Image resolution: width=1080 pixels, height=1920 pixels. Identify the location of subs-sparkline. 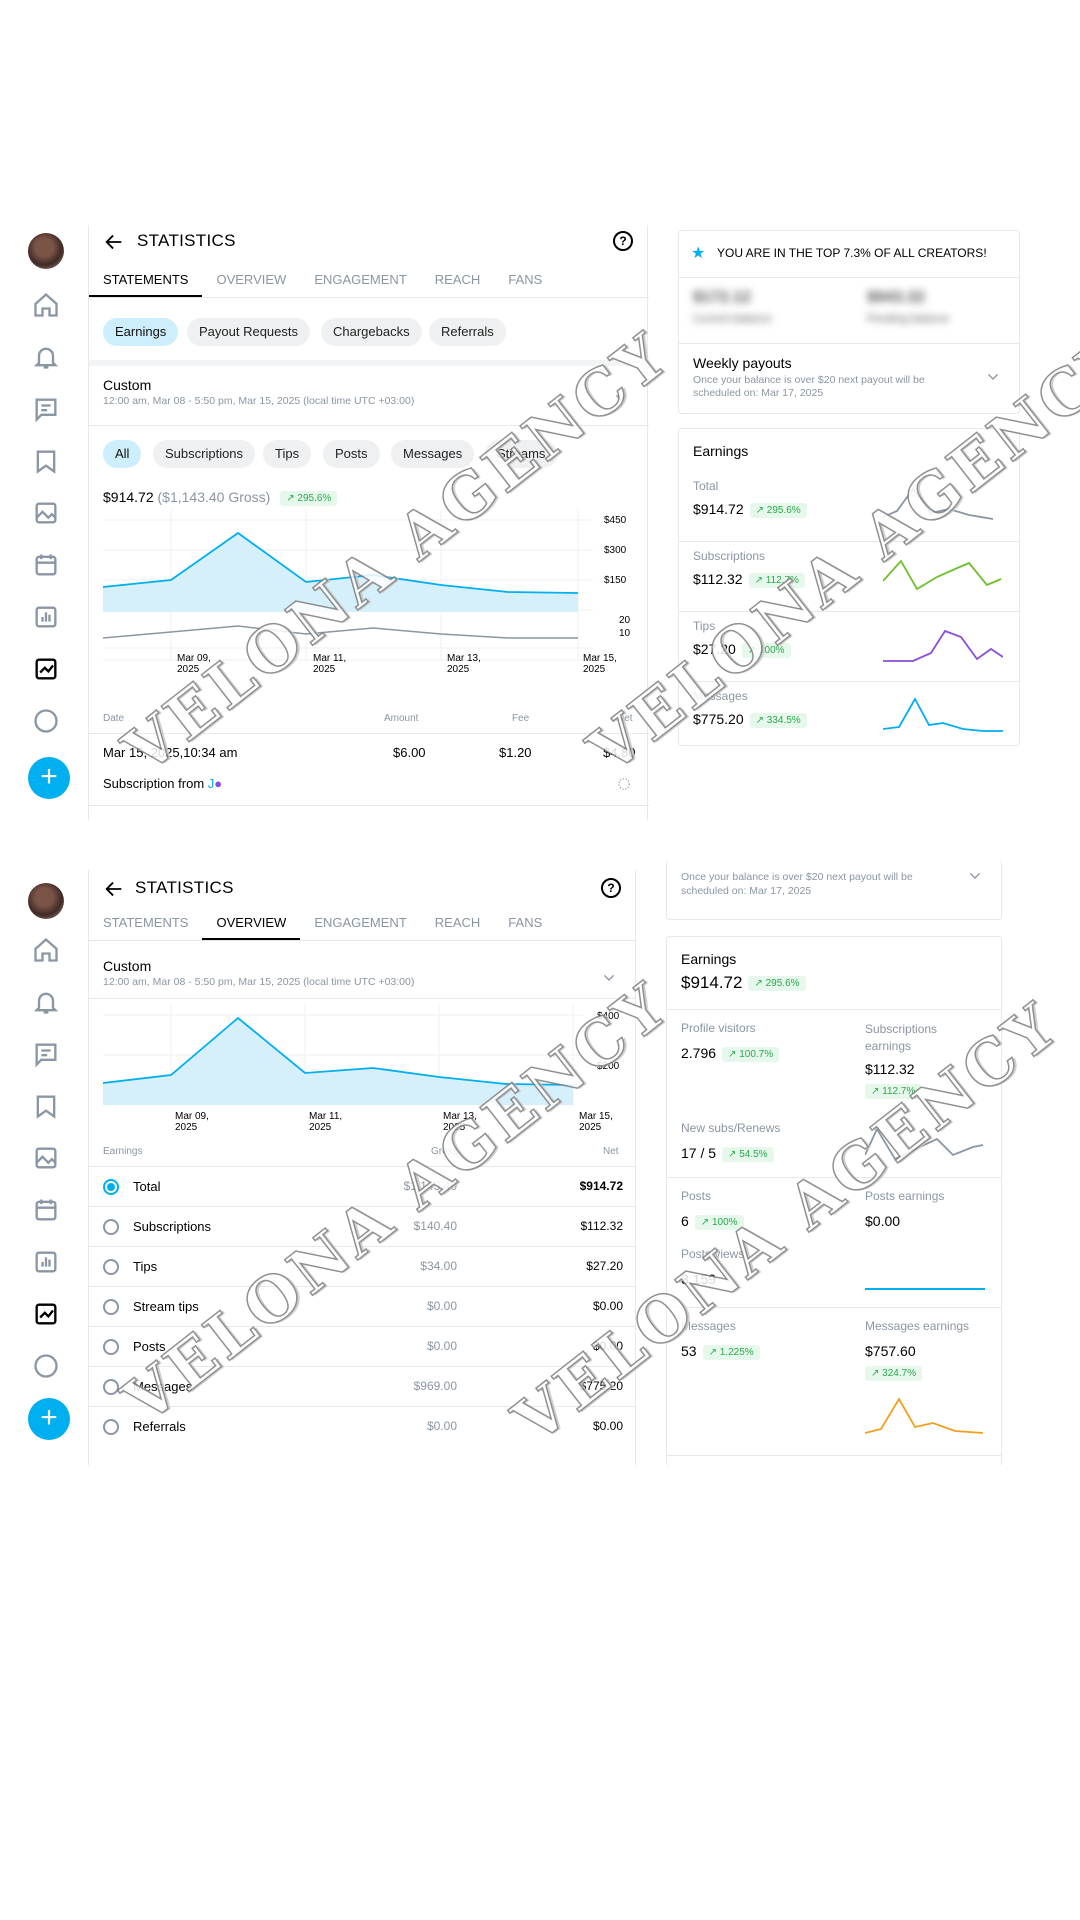
(924, 1144).